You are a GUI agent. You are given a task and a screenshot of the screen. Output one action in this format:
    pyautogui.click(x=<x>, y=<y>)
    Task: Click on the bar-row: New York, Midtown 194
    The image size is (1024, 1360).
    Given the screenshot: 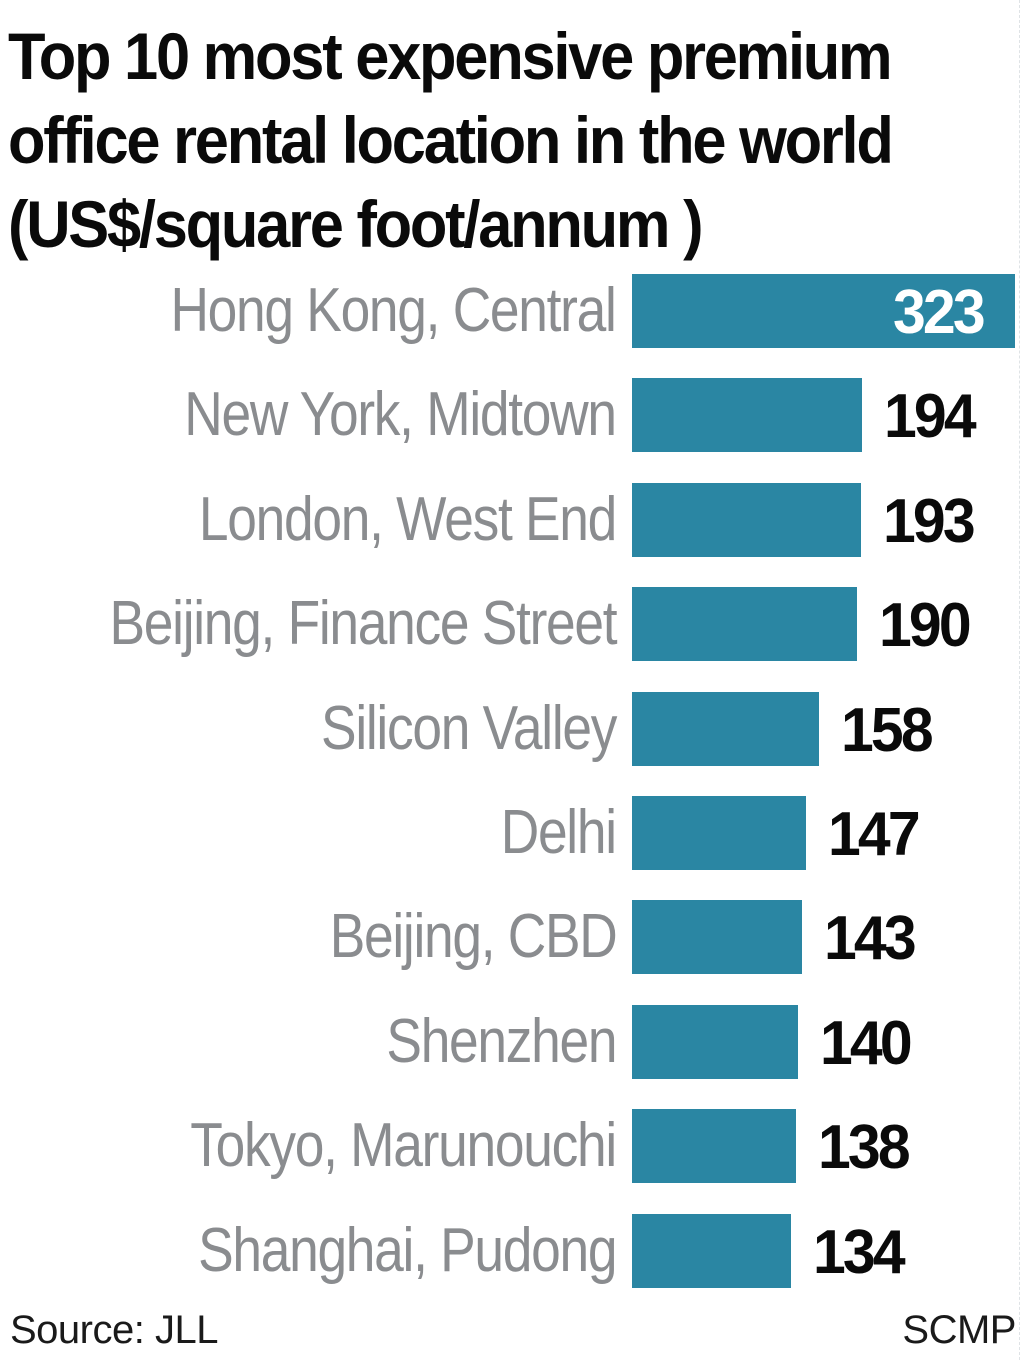 What is the action you would take?
    pyautogui.click(x=512, y=415)
    